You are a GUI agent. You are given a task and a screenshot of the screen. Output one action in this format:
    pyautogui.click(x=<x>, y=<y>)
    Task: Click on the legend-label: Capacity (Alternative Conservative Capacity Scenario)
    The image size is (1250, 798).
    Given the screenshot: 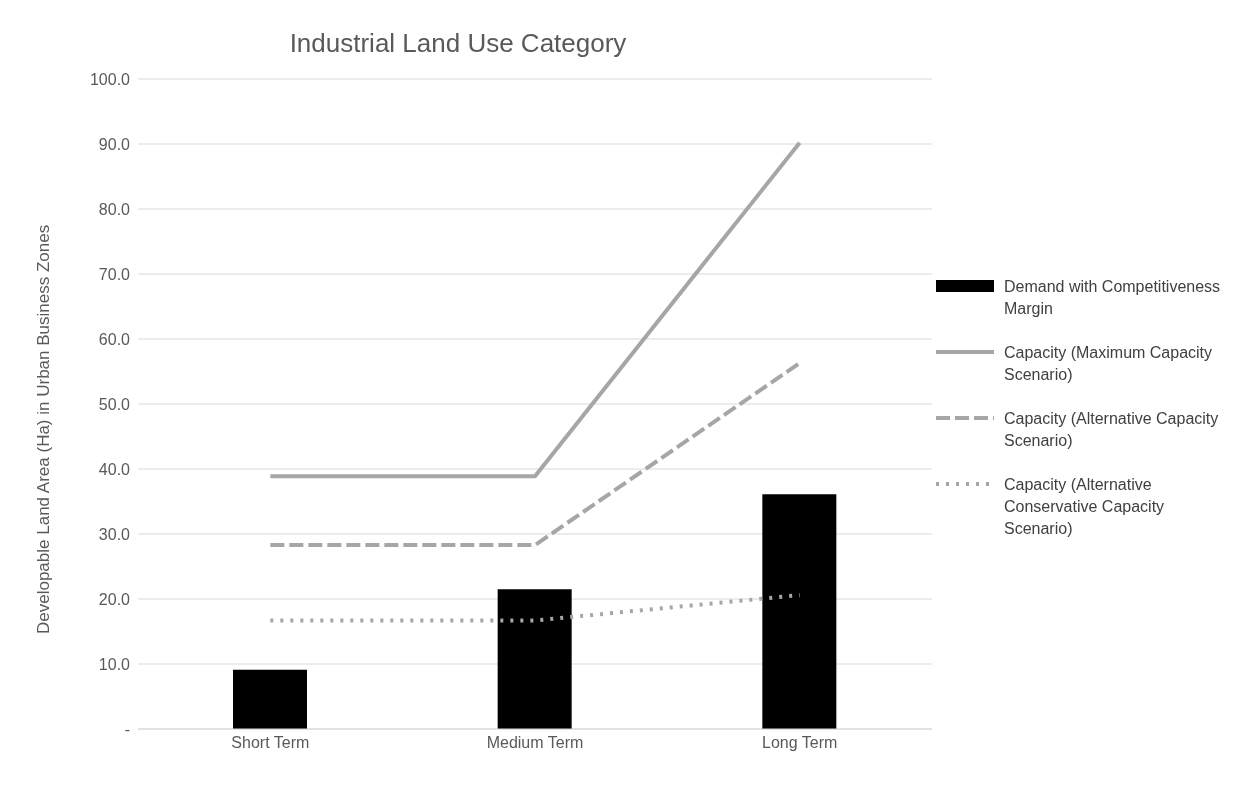 What is the action you would take?
    pyautogui.click(x=1085, y=507)
    